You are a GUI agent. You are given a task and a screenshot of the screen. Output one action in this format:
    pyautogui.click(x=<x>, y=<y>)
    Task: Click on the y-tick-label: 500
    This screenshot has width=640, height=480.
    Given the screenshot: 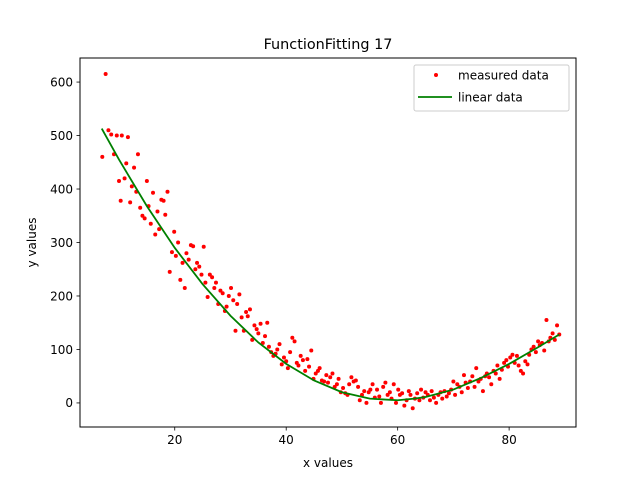 What is the action you would take?
    pyautogui.click(x=61, y=136)
    